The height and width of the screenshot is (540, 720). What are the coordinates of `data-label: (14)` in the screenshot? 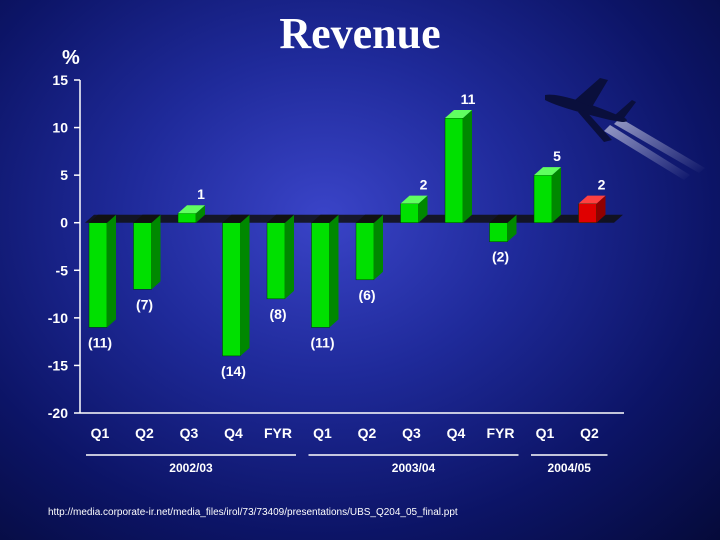 It's located at (233, 371).